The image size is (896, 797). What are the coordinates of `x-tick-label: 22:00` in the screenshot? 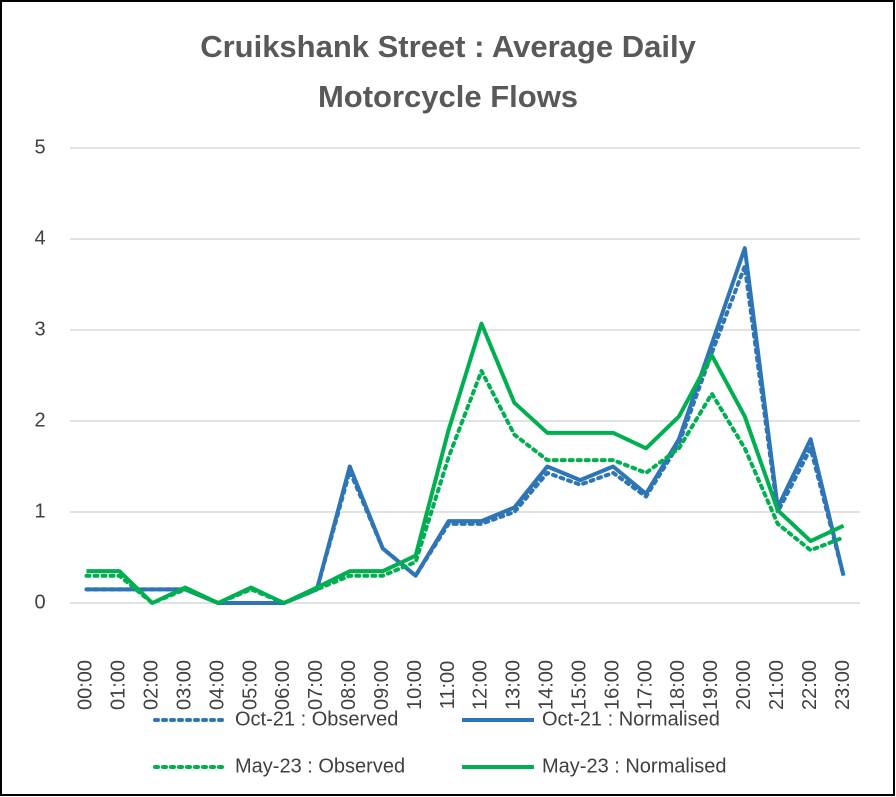 It's located at (810, 685).